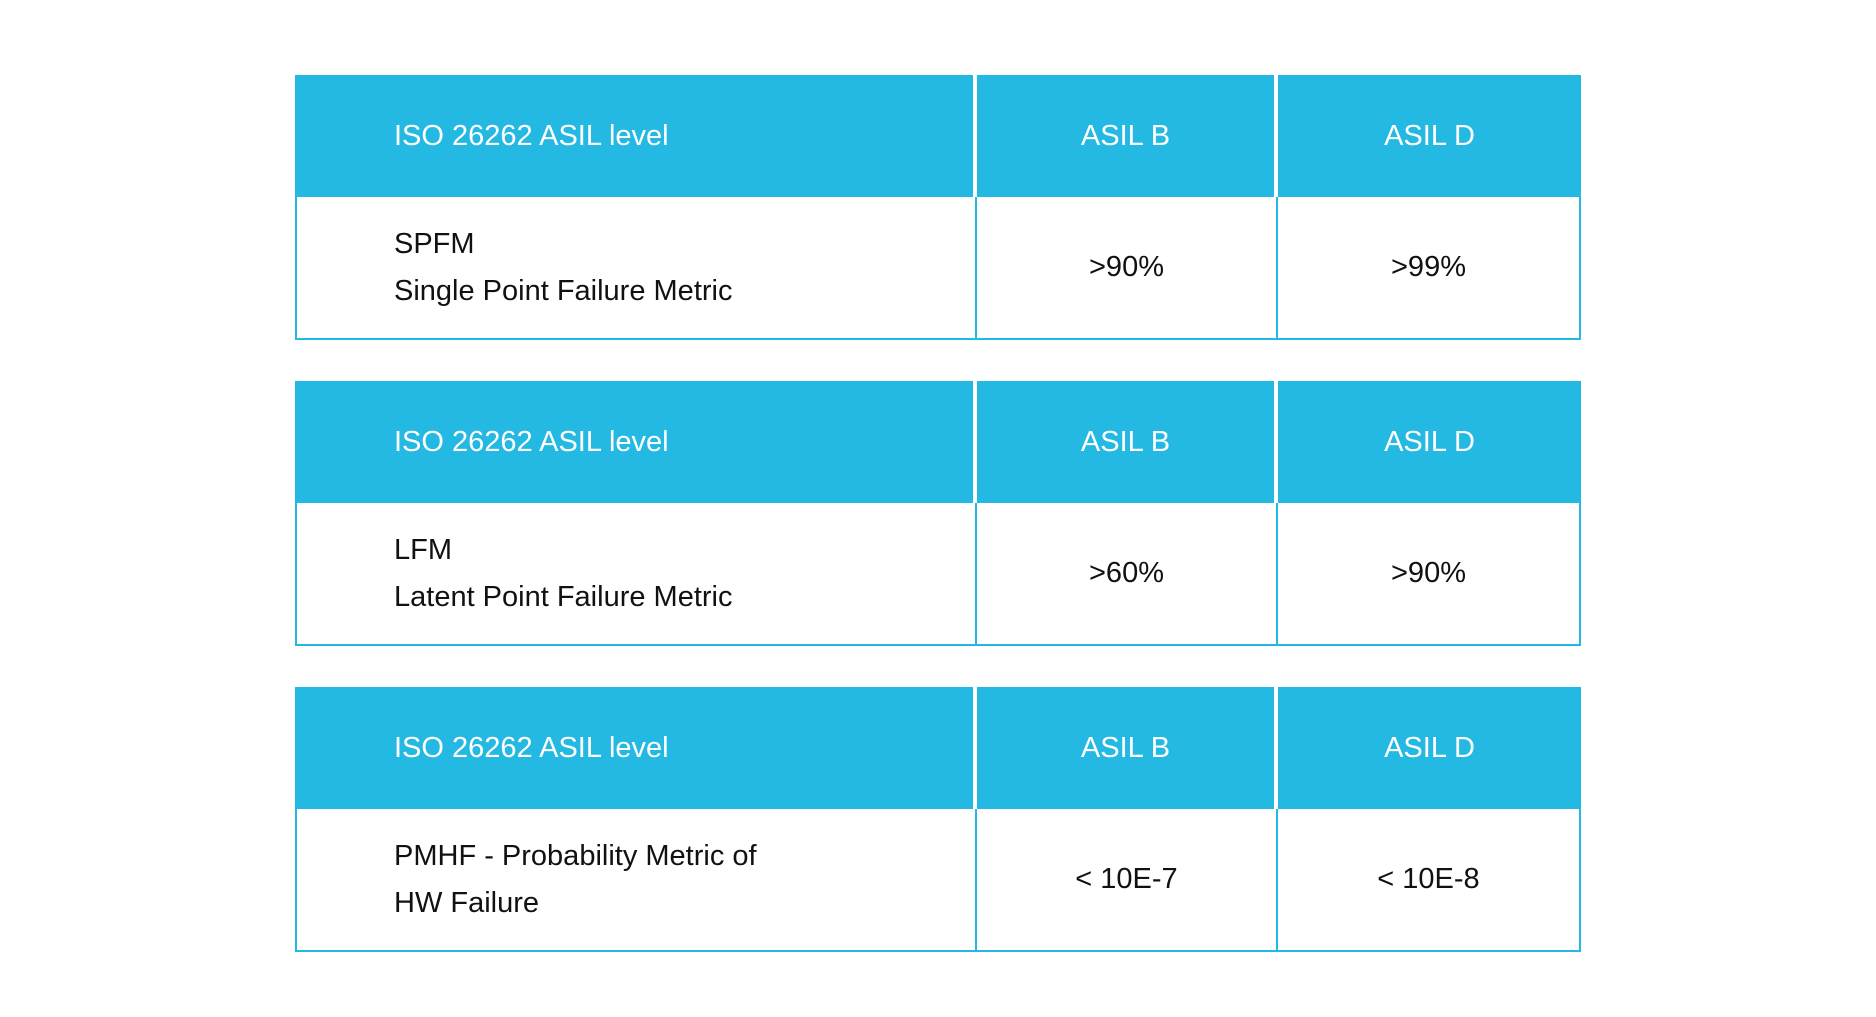  What do you see at coordinates (1429, 574) in the screenshot?
I see `asil-d-value-cell: >90%` at bounding box center [1429, 574].